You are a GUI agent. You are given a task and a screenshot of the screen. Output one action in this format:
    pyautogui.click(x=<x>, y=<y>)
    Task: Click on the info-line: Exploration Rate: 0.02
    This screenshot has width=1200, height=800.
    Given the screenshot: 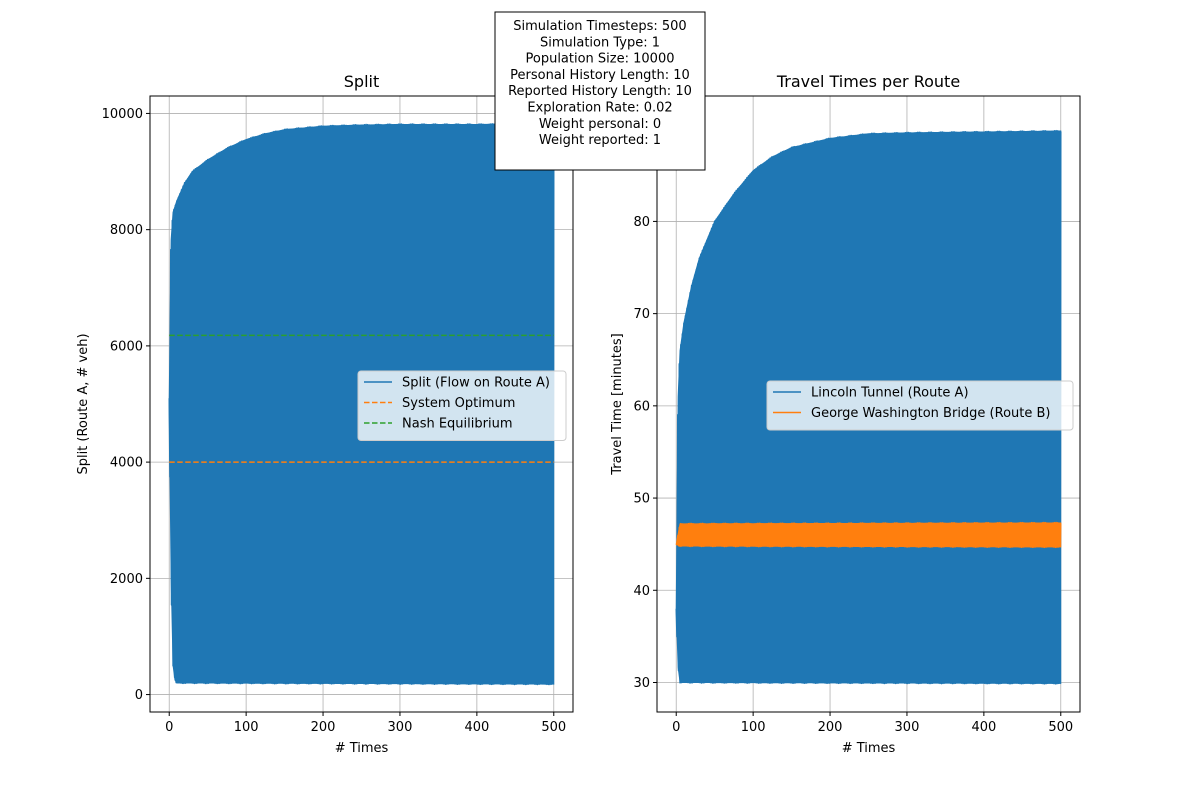 What is the action you would take?
    pyautogui.click(x=599, y=108)
    